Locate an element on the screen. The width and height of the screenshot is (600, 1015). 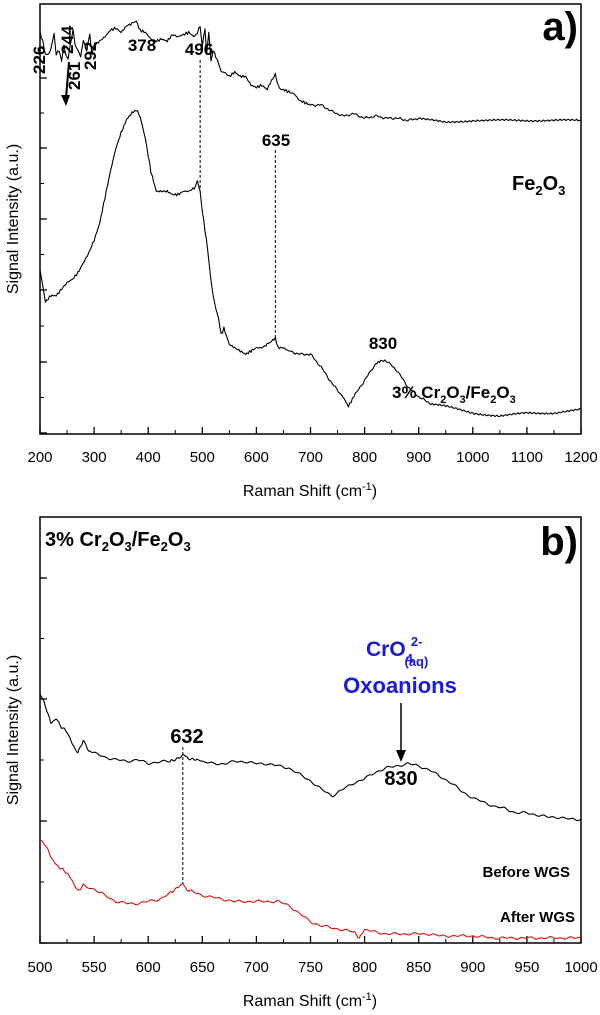
panel-b-letter: b) is located at coordinates (559, 542).